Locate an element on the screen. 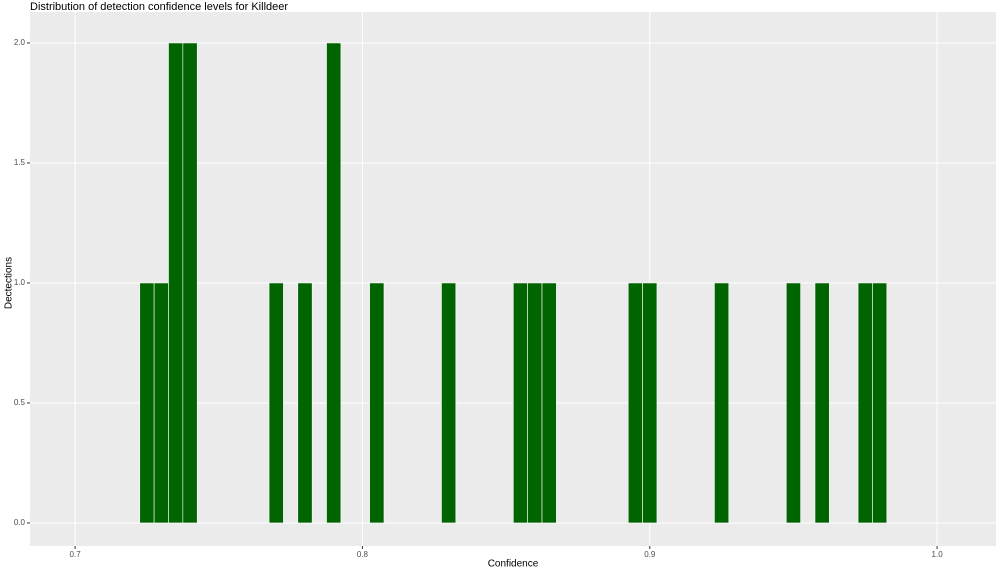 The width and height of the screenshot is (1000, 573). y-tick-label: 2.0 is located at coordinates (20, 42).